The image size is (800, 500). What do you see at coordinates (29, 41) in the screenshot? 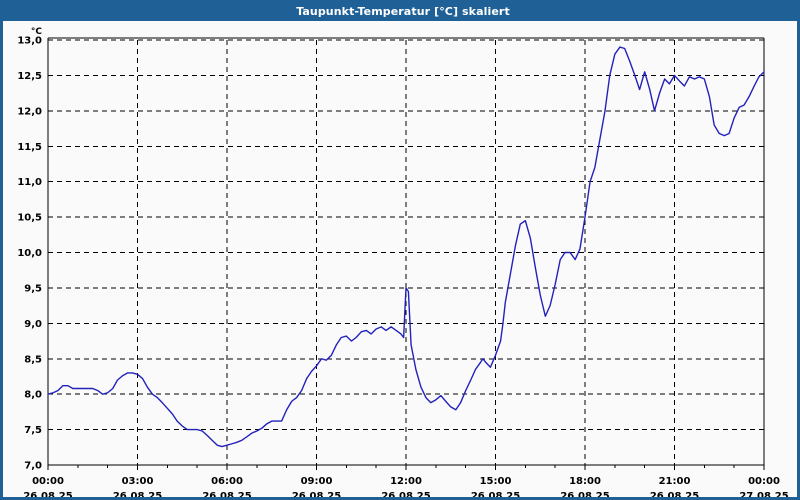
I see `y-tick-label: 13,0` at bounding box center [29, 41].